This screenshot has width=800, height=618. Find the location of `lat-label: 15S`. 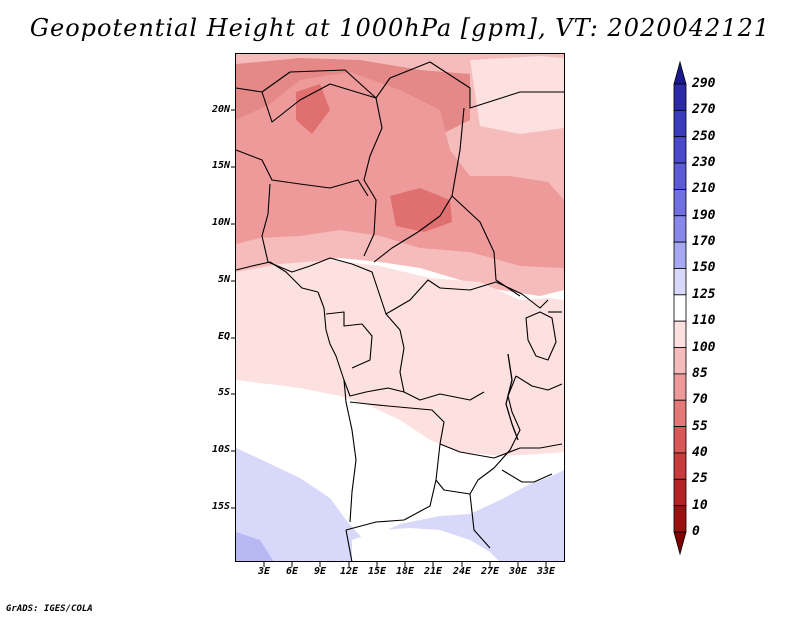

lat-label: 15S is located at coordinates (220, 506).